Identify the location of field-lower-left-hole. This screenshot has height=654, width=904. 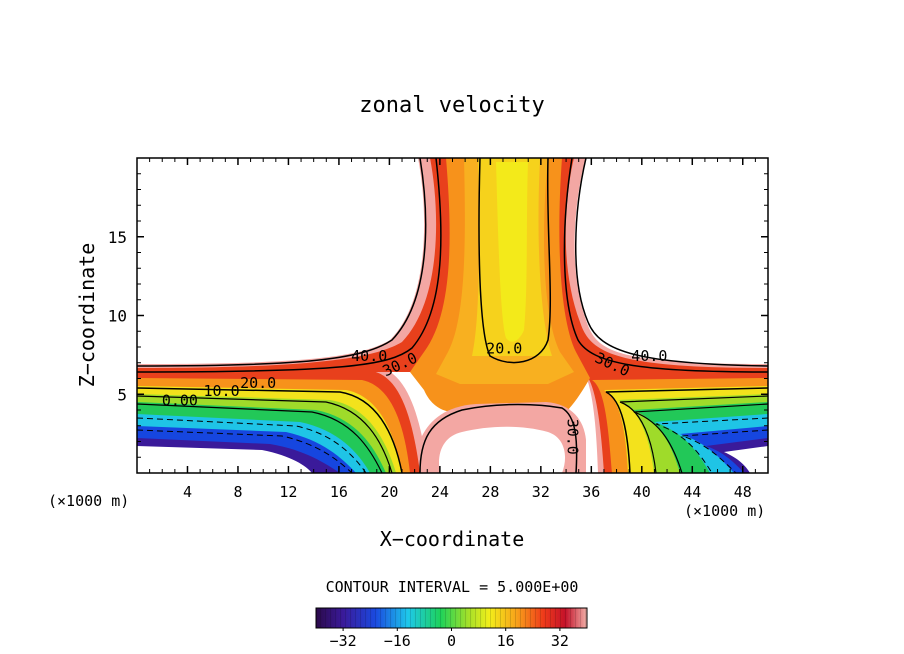
(224, 459).